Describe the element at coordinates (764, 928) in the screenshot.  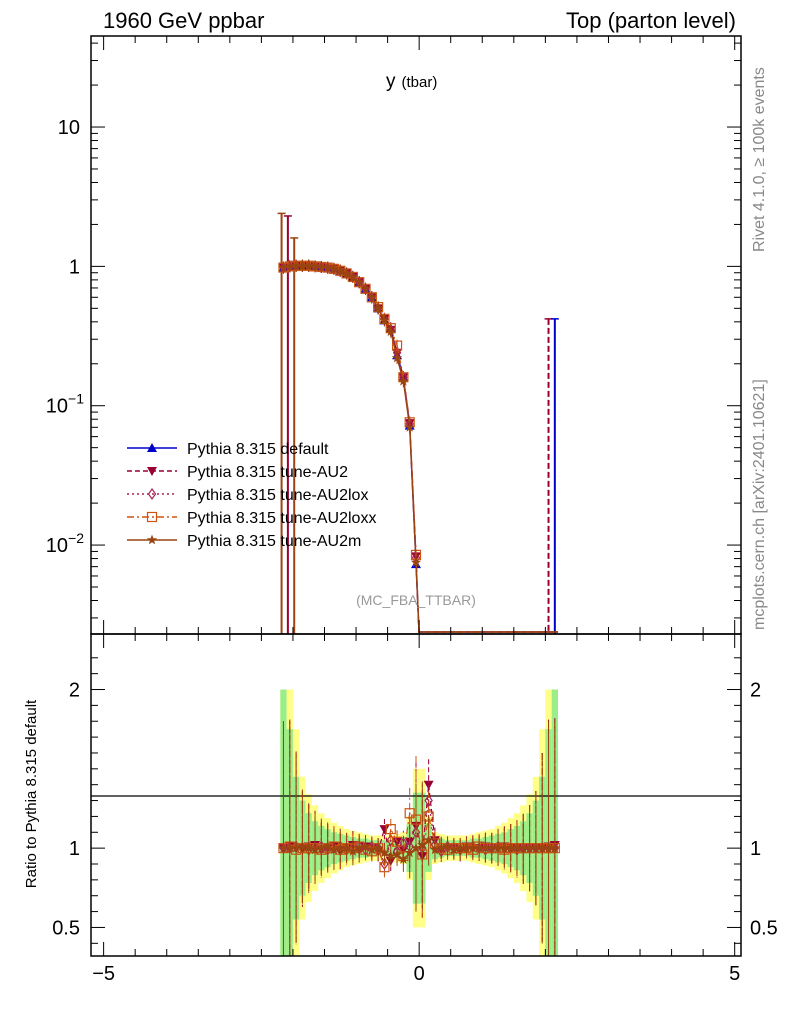
I see `ratio-y-tick-label-right: 0.5` at that location.